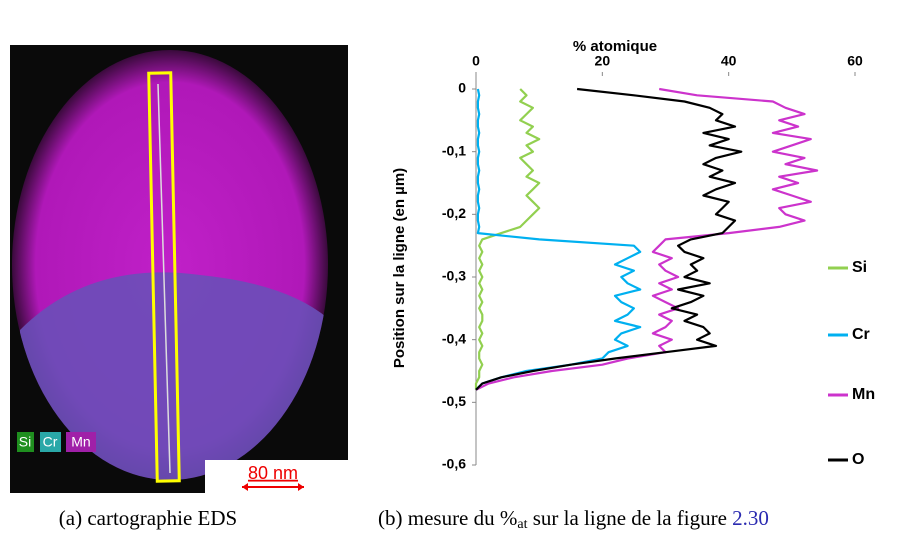  I want to click on legend-label: Si, so click(859, 267).